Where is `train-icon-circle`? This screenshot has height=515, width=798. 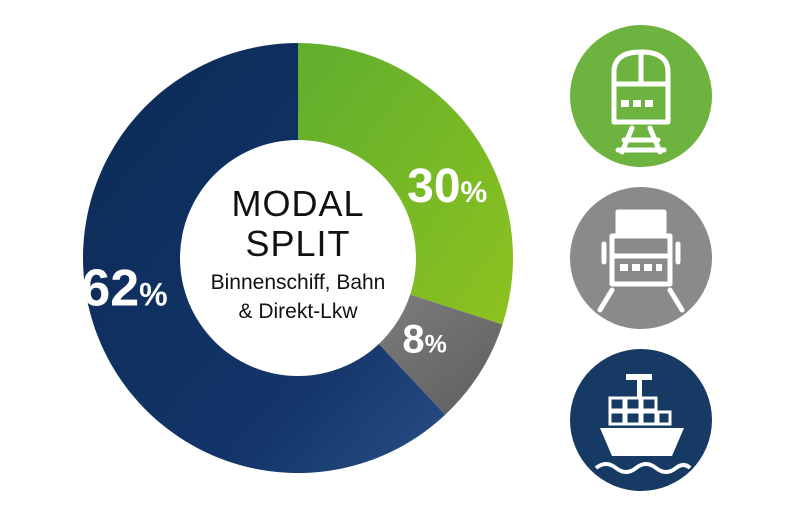
train-icon-circle is located at coordinates (641, 96).